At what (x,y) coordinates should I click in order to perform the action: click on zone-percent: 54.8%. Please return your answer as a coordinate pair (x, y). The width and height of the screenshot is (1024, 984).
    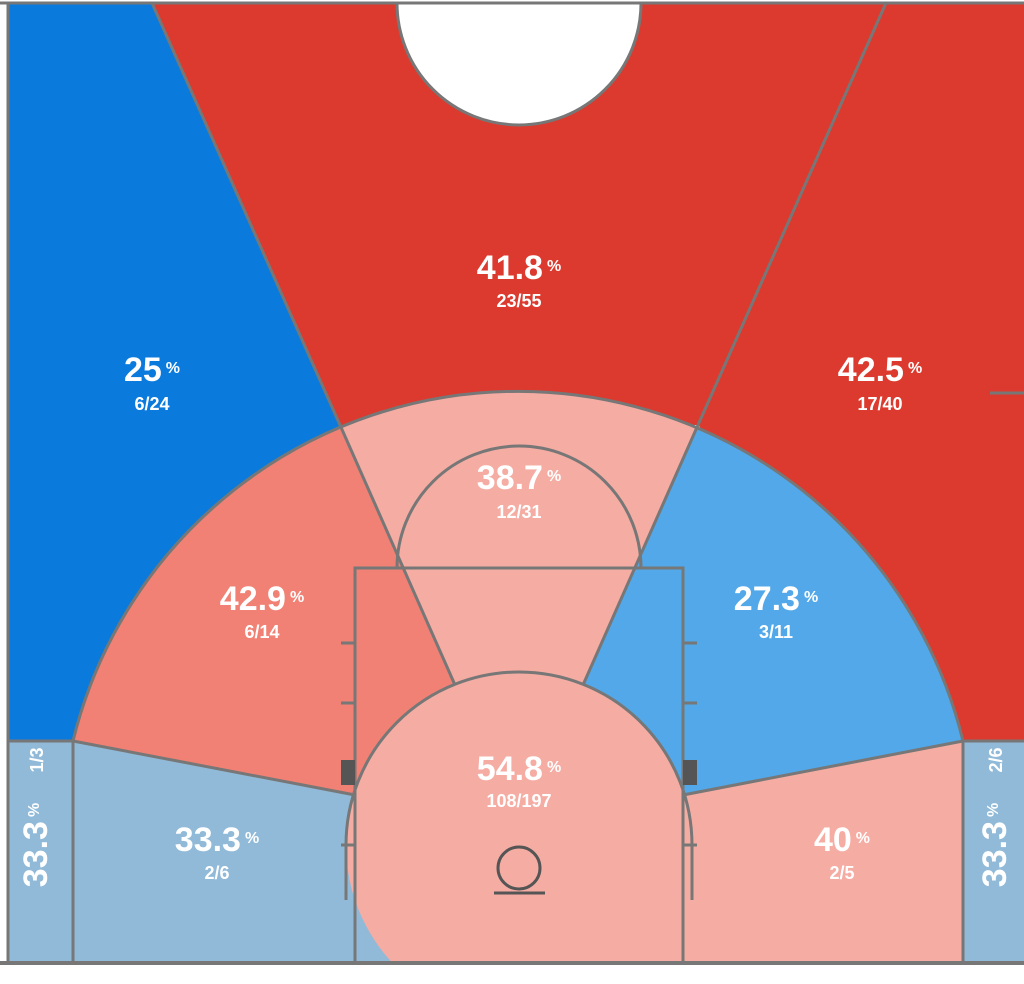
    Looking at the image, I should click on (519, 769).